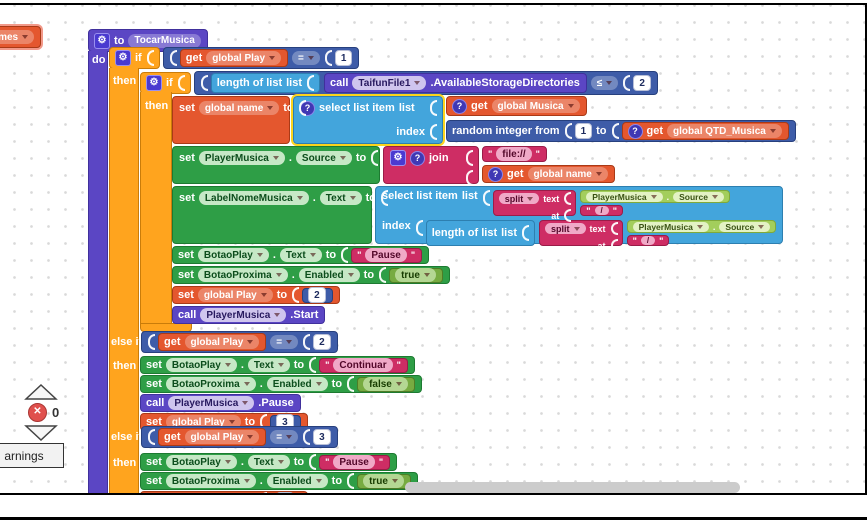 This screenshot has height=522, width=867. What do you see at coordinates (431, 166) in the screenshot?
I see `join-block: ⚙ ? join` at bounding box center [431, 166].